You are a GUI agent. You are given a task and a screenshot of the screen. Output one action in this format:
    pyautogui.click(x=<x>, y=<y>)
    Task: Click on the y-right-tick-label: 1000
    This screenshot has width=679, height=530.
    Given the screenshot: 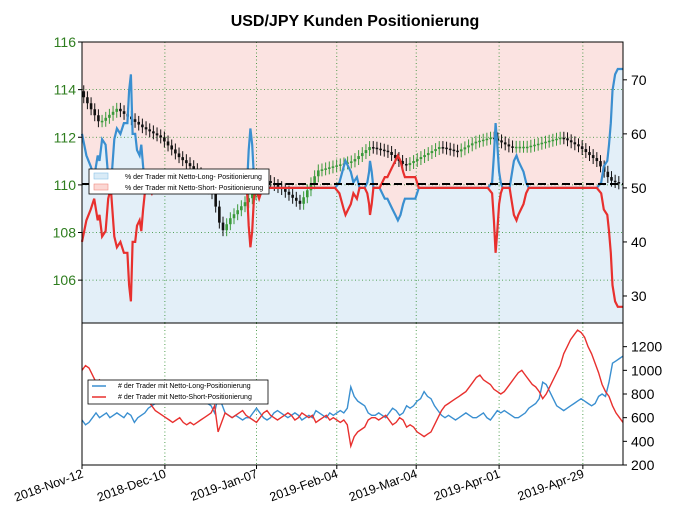 What is the action you would take?
    pyautogui.click(x=646, y=370)
    